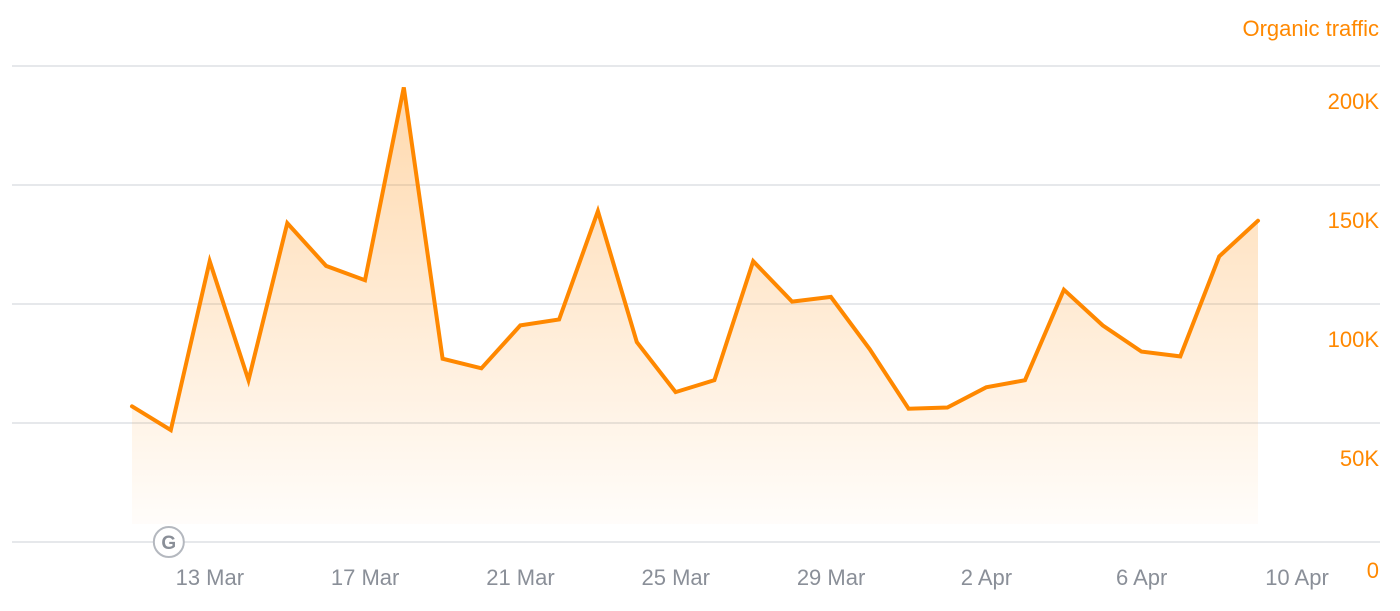 The image size is (1400, 611). Describe the element at coordinates (1297, 577) in the screenshot. I see `x-tick-label: 10 Apr` at that location.